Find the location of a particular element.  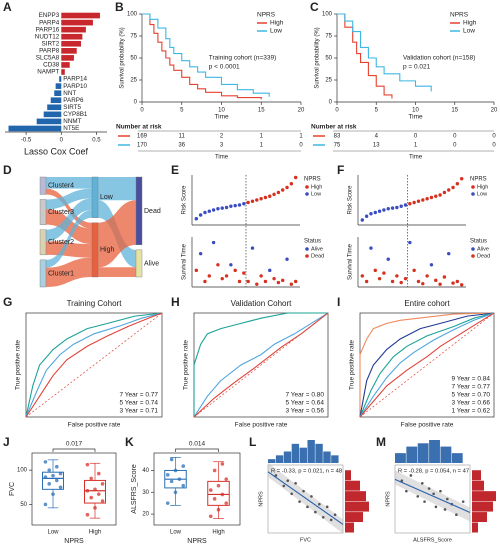

x-tick-label: Low is located at coordinates (176, 533).